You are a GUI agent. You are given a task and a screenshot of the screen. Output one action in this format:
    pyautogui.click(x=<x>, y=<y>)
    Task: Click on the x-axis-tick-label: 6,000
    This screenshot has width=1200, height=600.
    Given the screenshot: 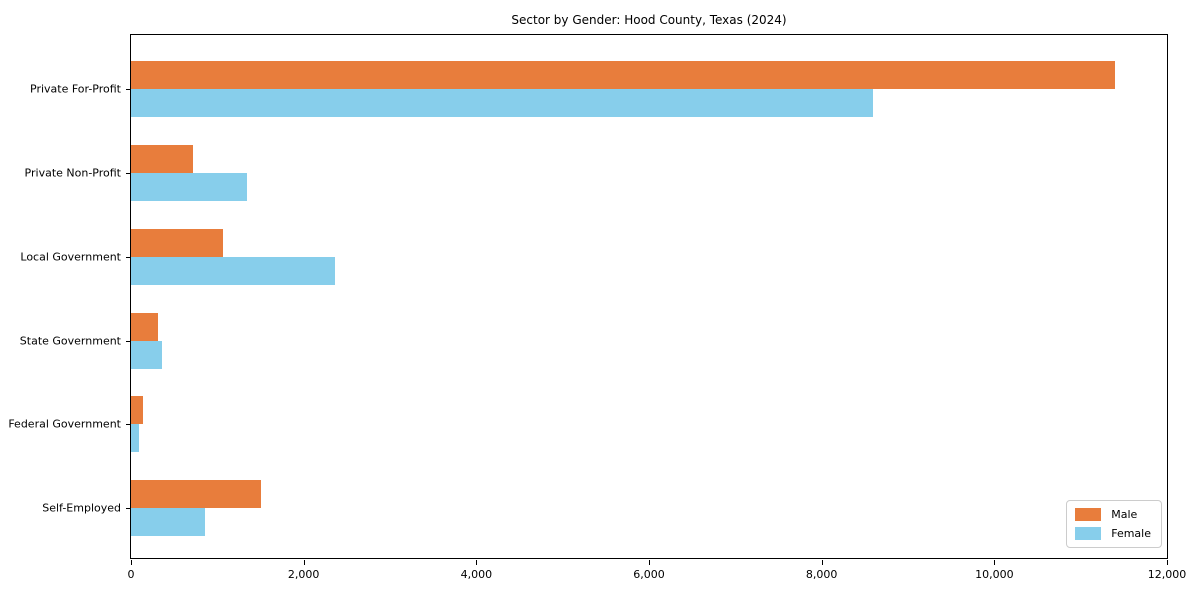 What is the action you would take?
    pyautogui.click(x=649, y=574)
    